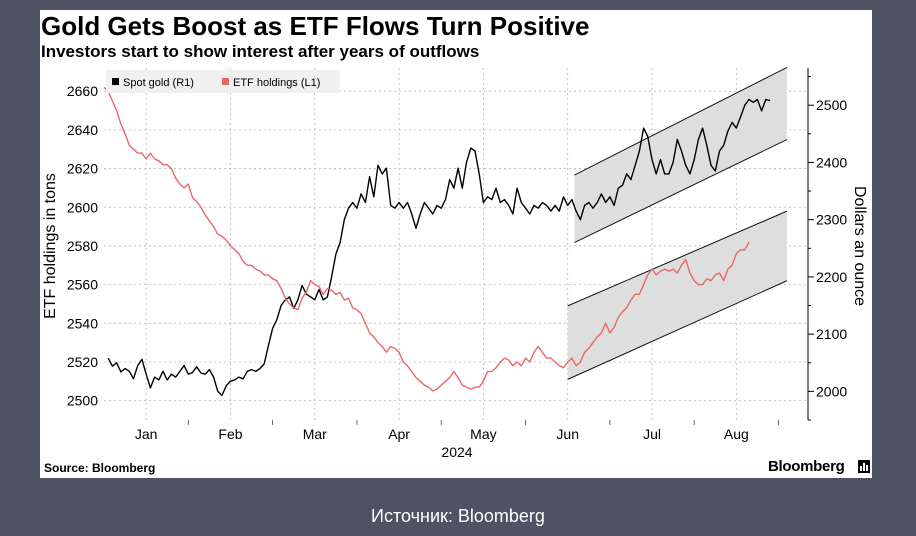 The width and height of the screenshot is (916, 536). What do you see at coordinates (225, 81) in the screenshot?
I see `legend-swatch-etf` at bounding box center [225, 81].